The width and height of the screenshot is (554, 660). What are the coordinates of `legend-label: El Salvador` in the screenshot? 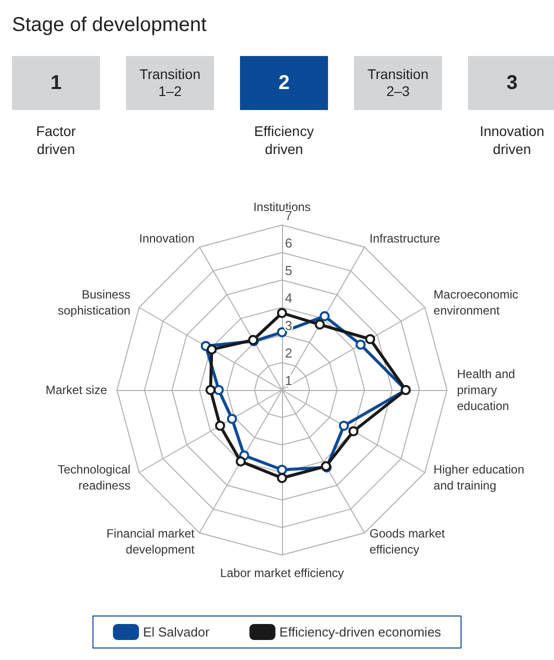 It's located at (176, 632).